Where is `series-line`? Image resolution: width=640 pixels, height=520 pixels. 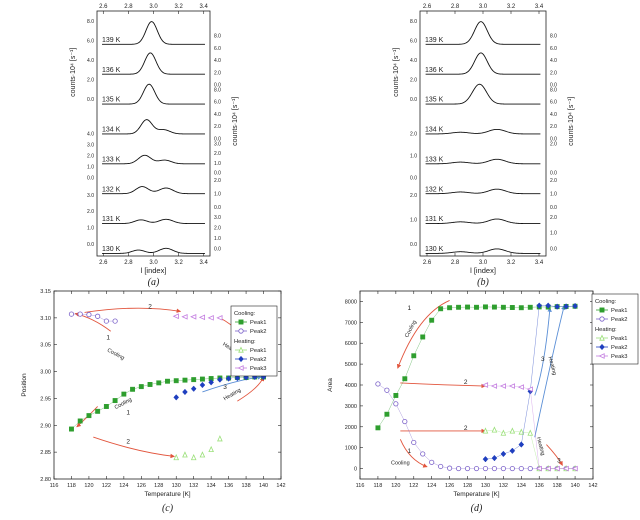 series-line is located at coordinates (167, 403).